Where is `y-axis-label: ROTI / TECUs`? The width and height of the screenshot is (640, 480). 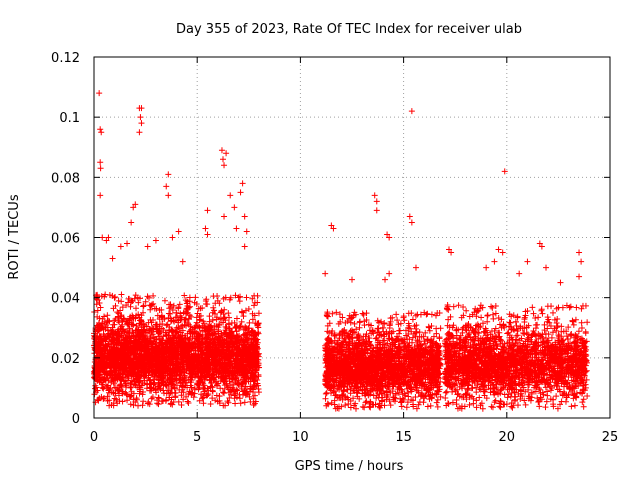 y-axis-label: ROTI / TECUs is located at coordinates (14, 236).